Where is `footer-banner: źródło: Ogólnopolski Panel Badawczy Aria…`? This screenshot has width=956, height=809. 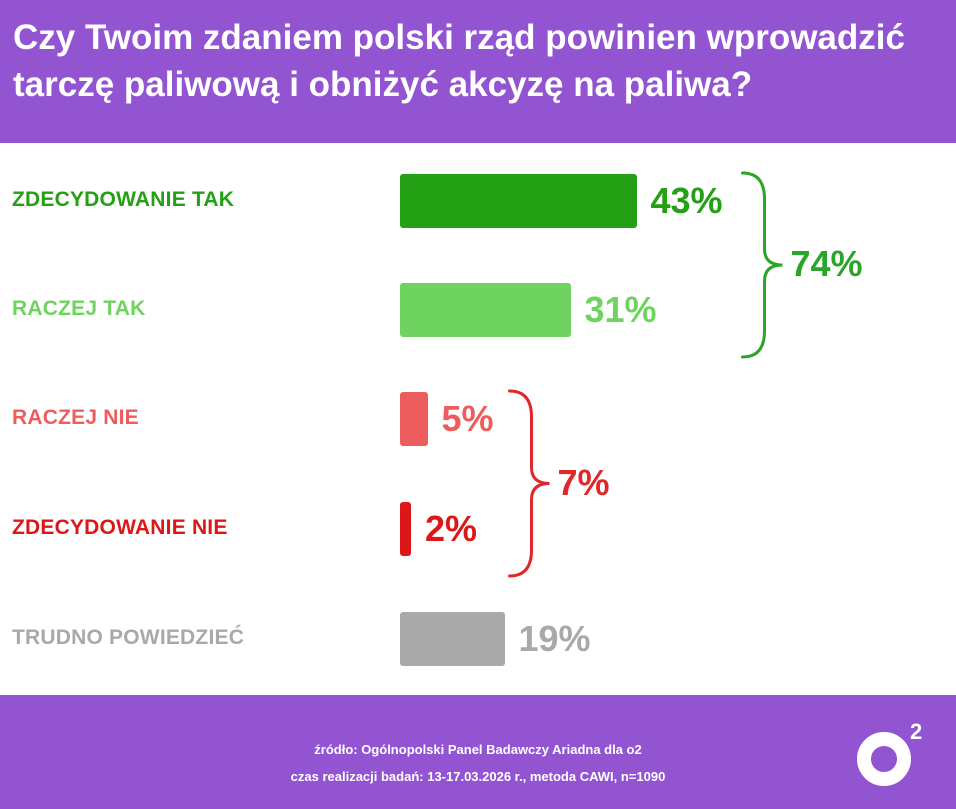 footer-banner: źródło: Ogólnopolski Panel Badawczy Aria… is located at coordinates (478, 752).